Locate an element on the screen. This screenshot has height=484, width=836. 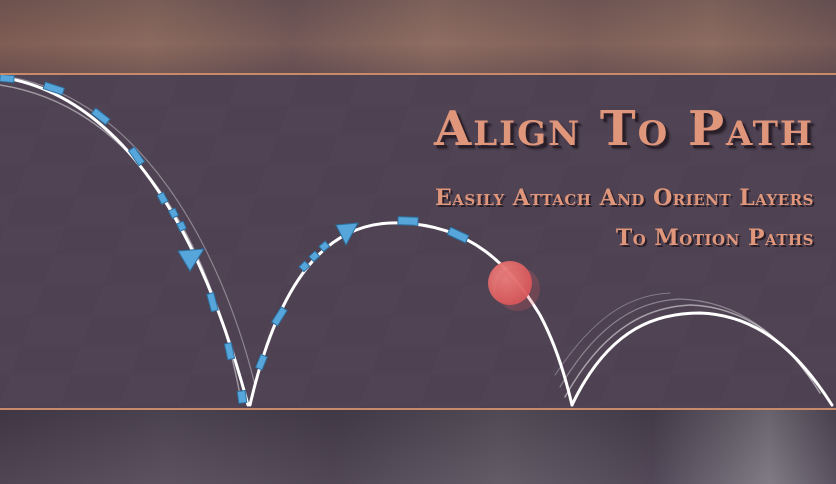
red-ball is located at coordinates (510, 283).